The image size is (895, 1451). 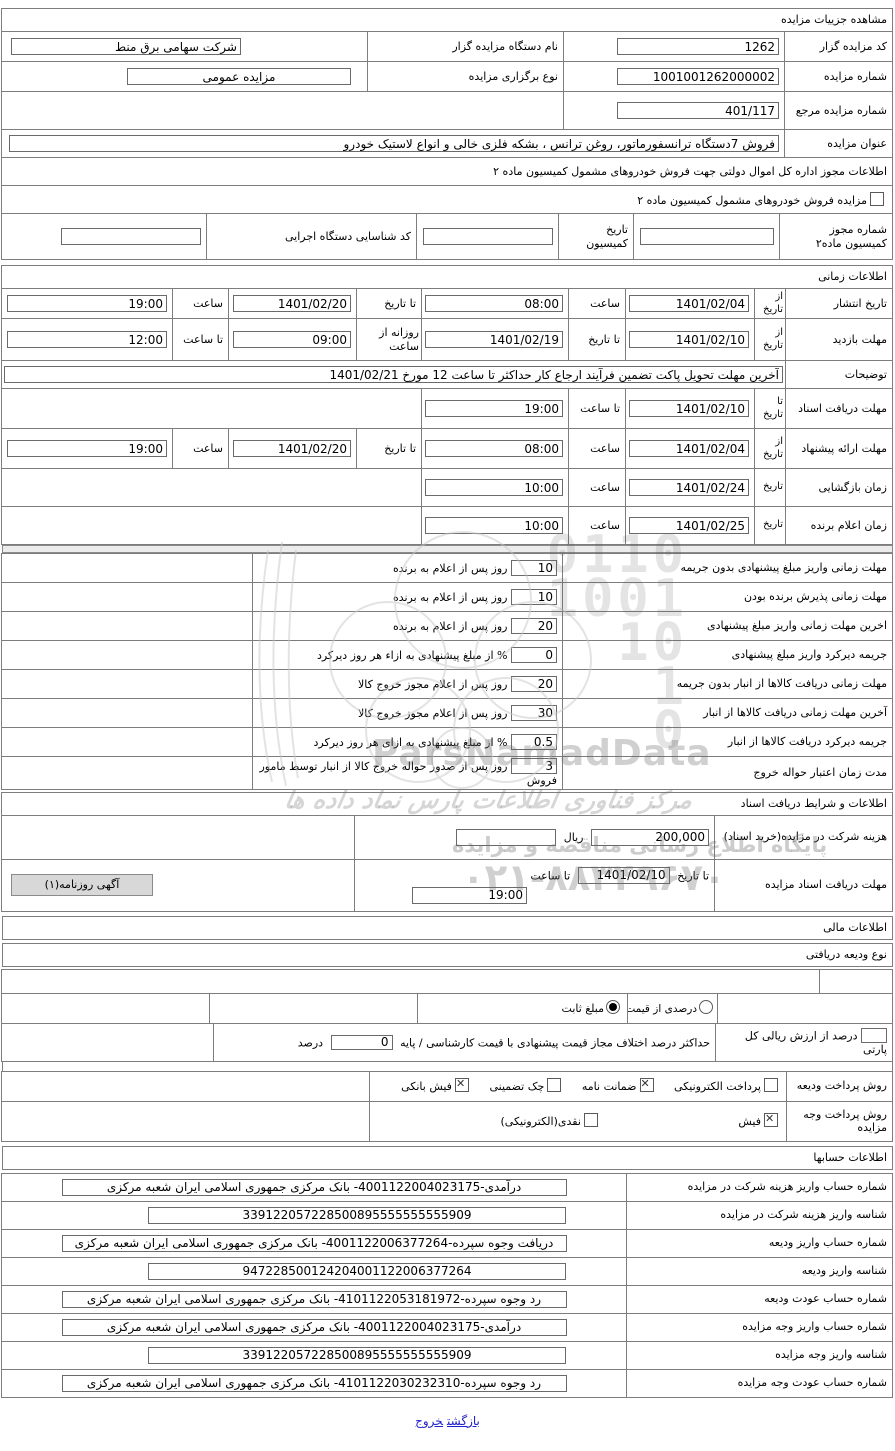 I want to click on account-row: شماره حساب عودت وجه مزایده, so click(x=447, y=1383).